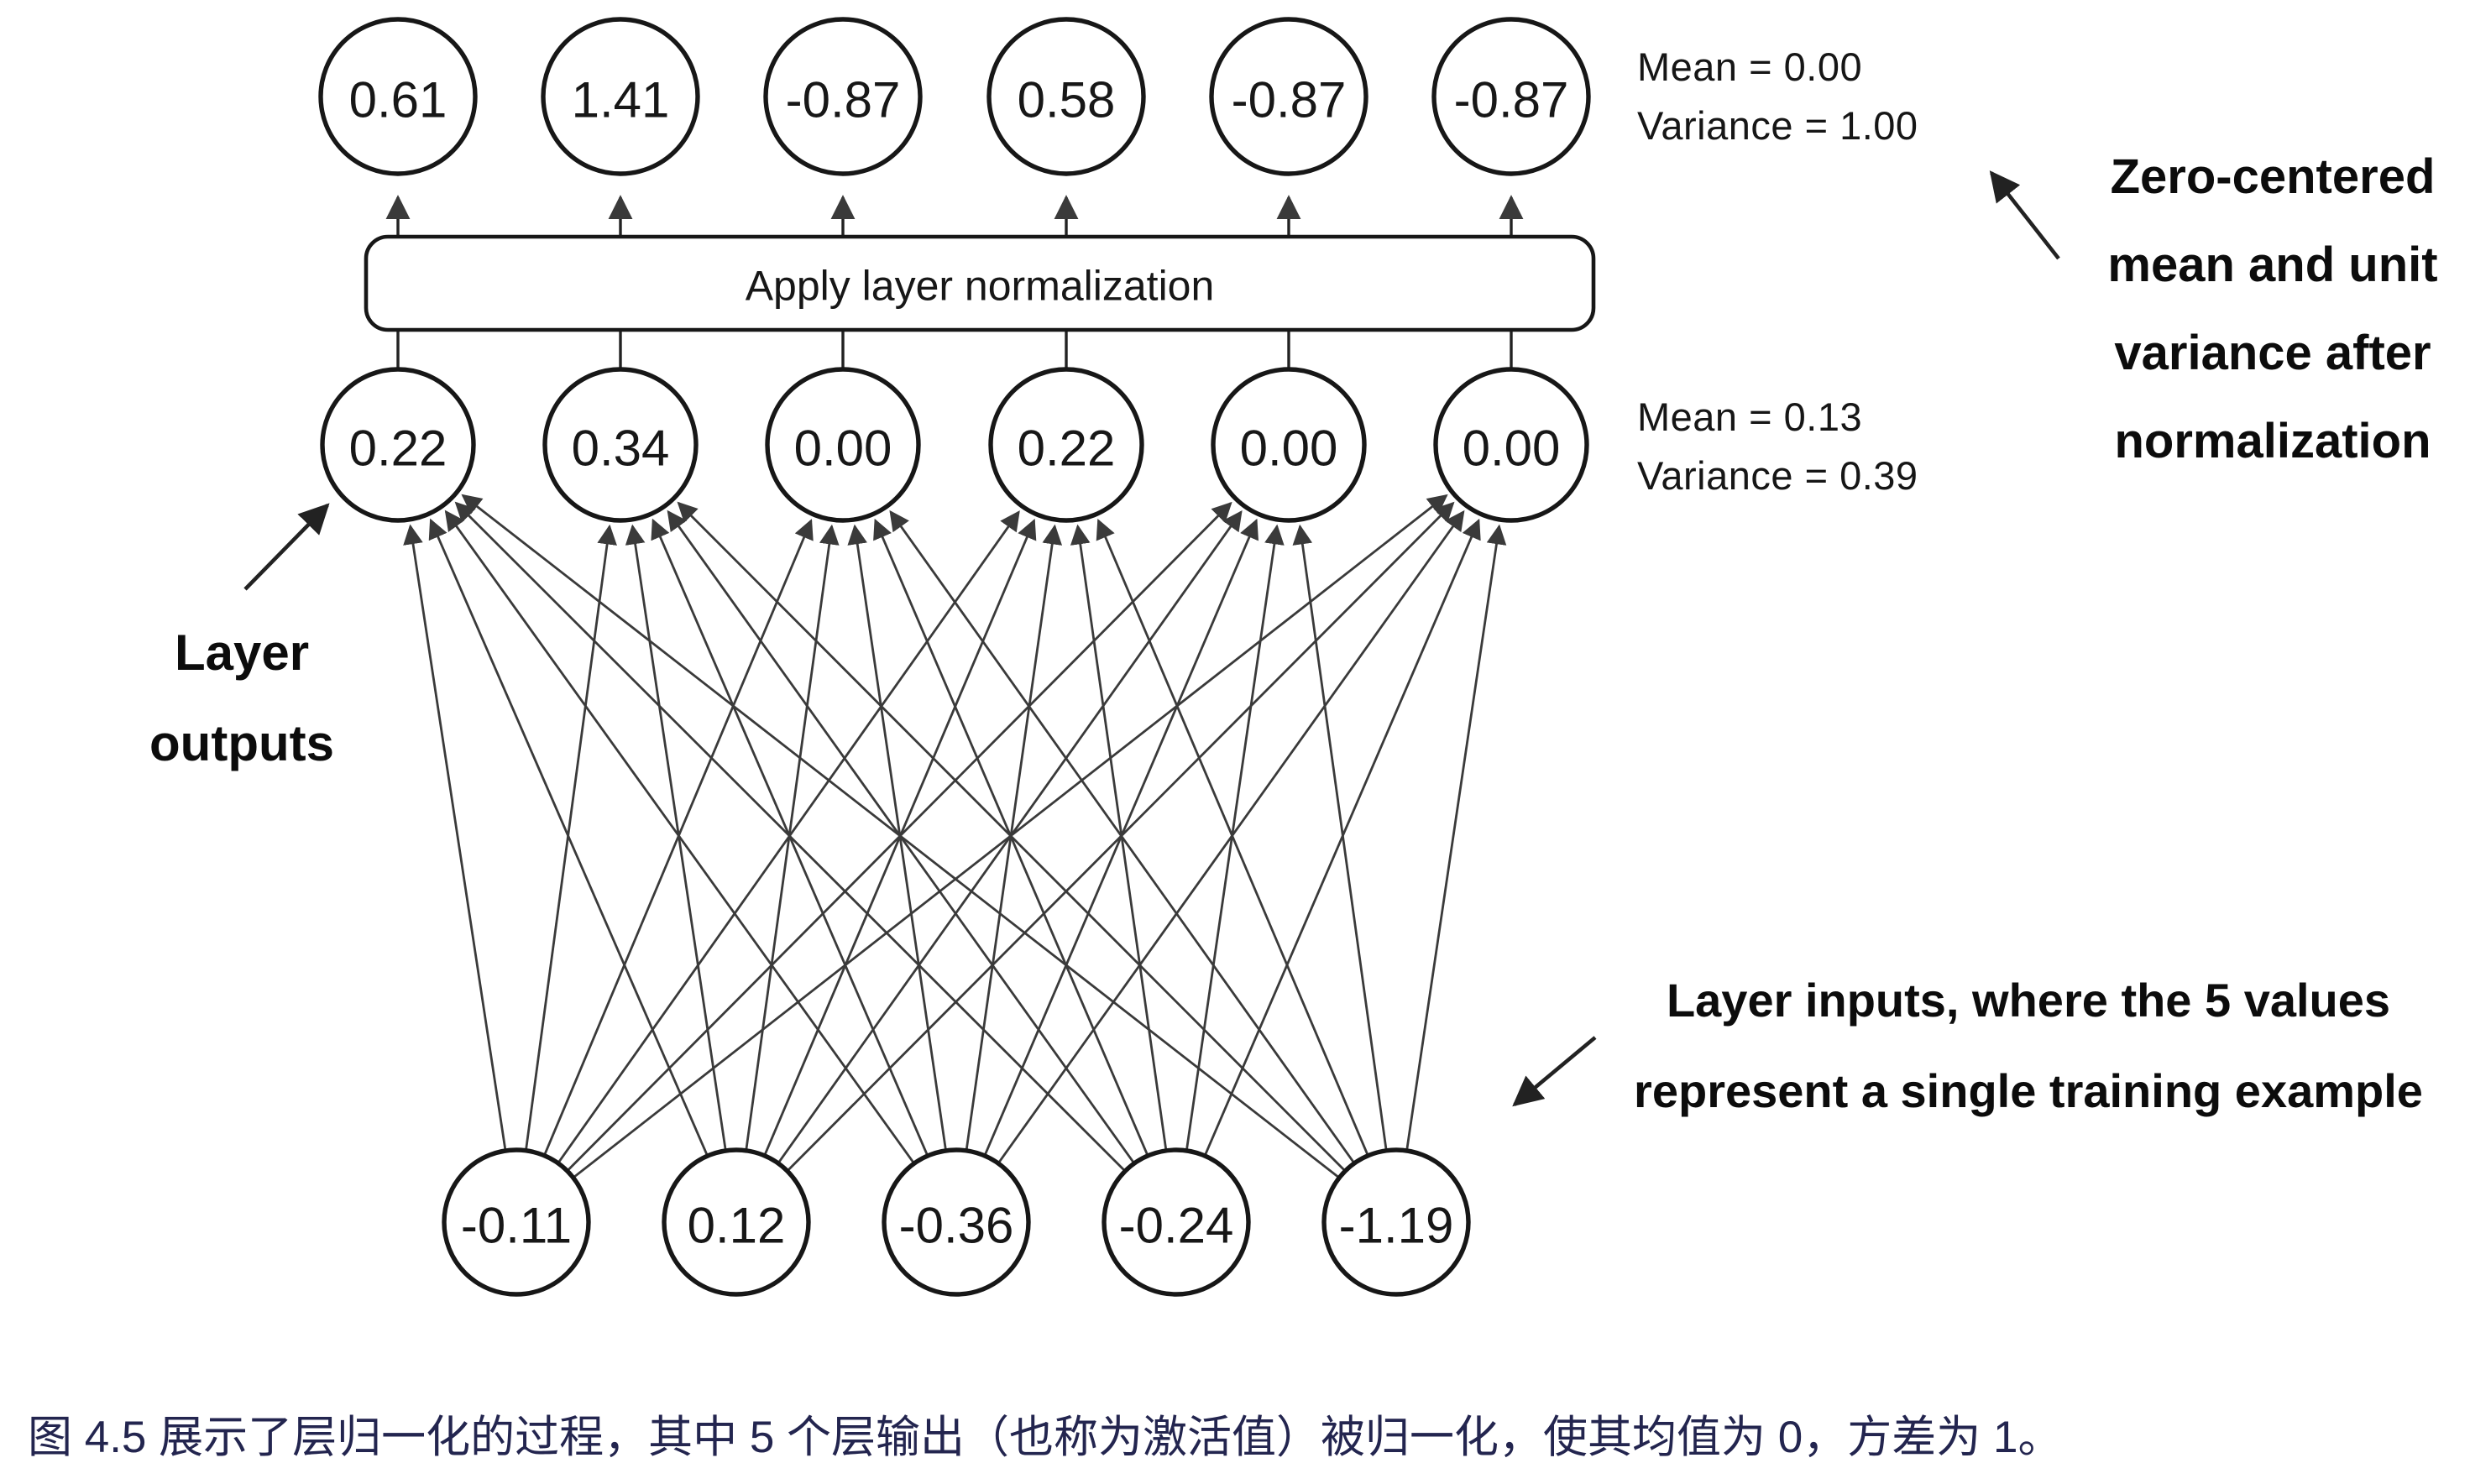 The height and width of the screenshot is (1484, 2470). I want to click on output-node-value-1: 0.22, so click(398, 449).